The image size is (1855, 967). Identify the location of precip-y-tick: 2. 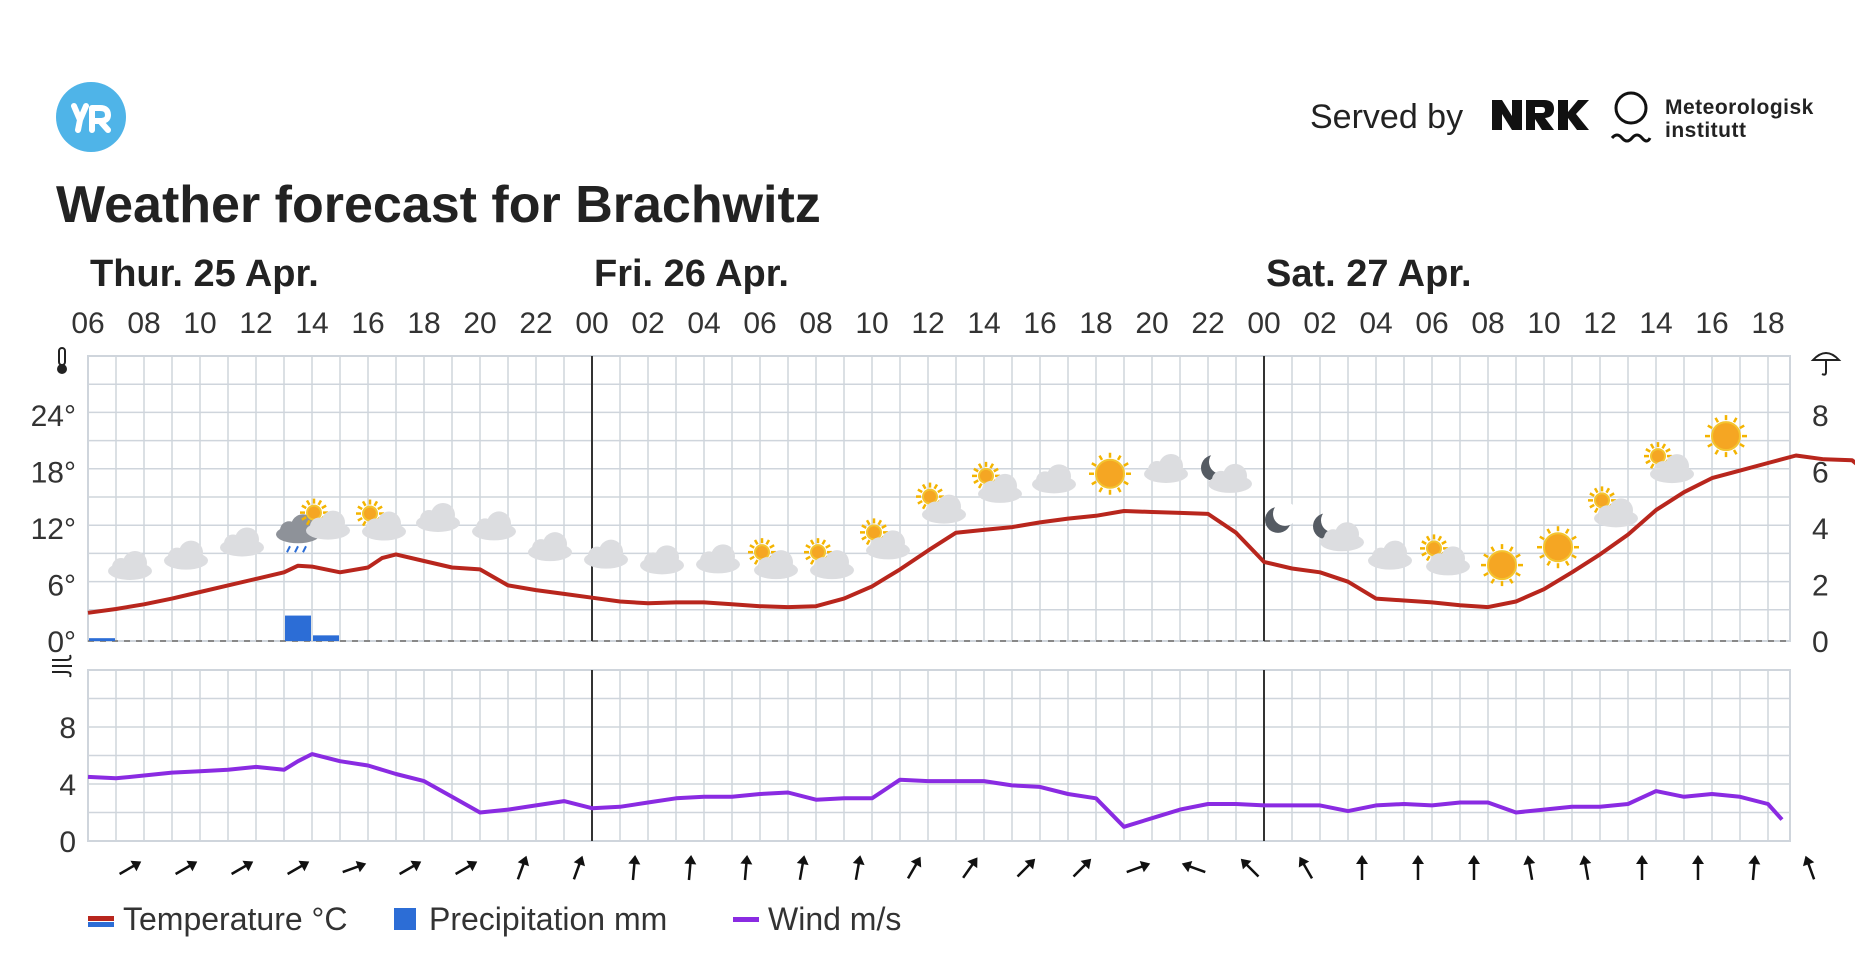
(1820, 586).